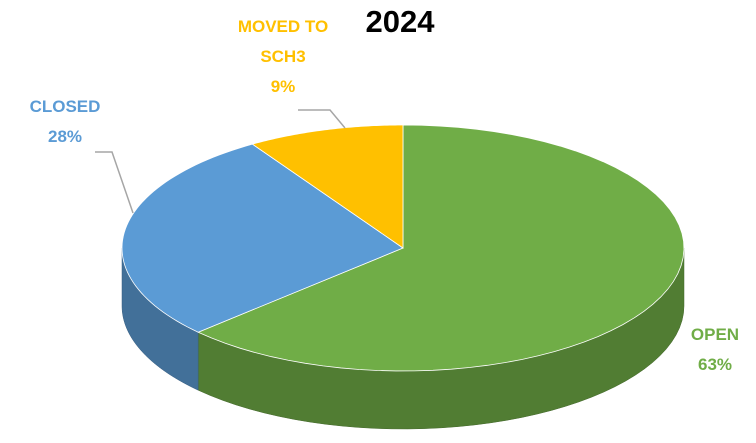 The width and height of the screenshot is (756, 443). What do you see at coordinates (327, 186) in the screenshot?
I see `pie-slice` at bounding box center [327, 186].